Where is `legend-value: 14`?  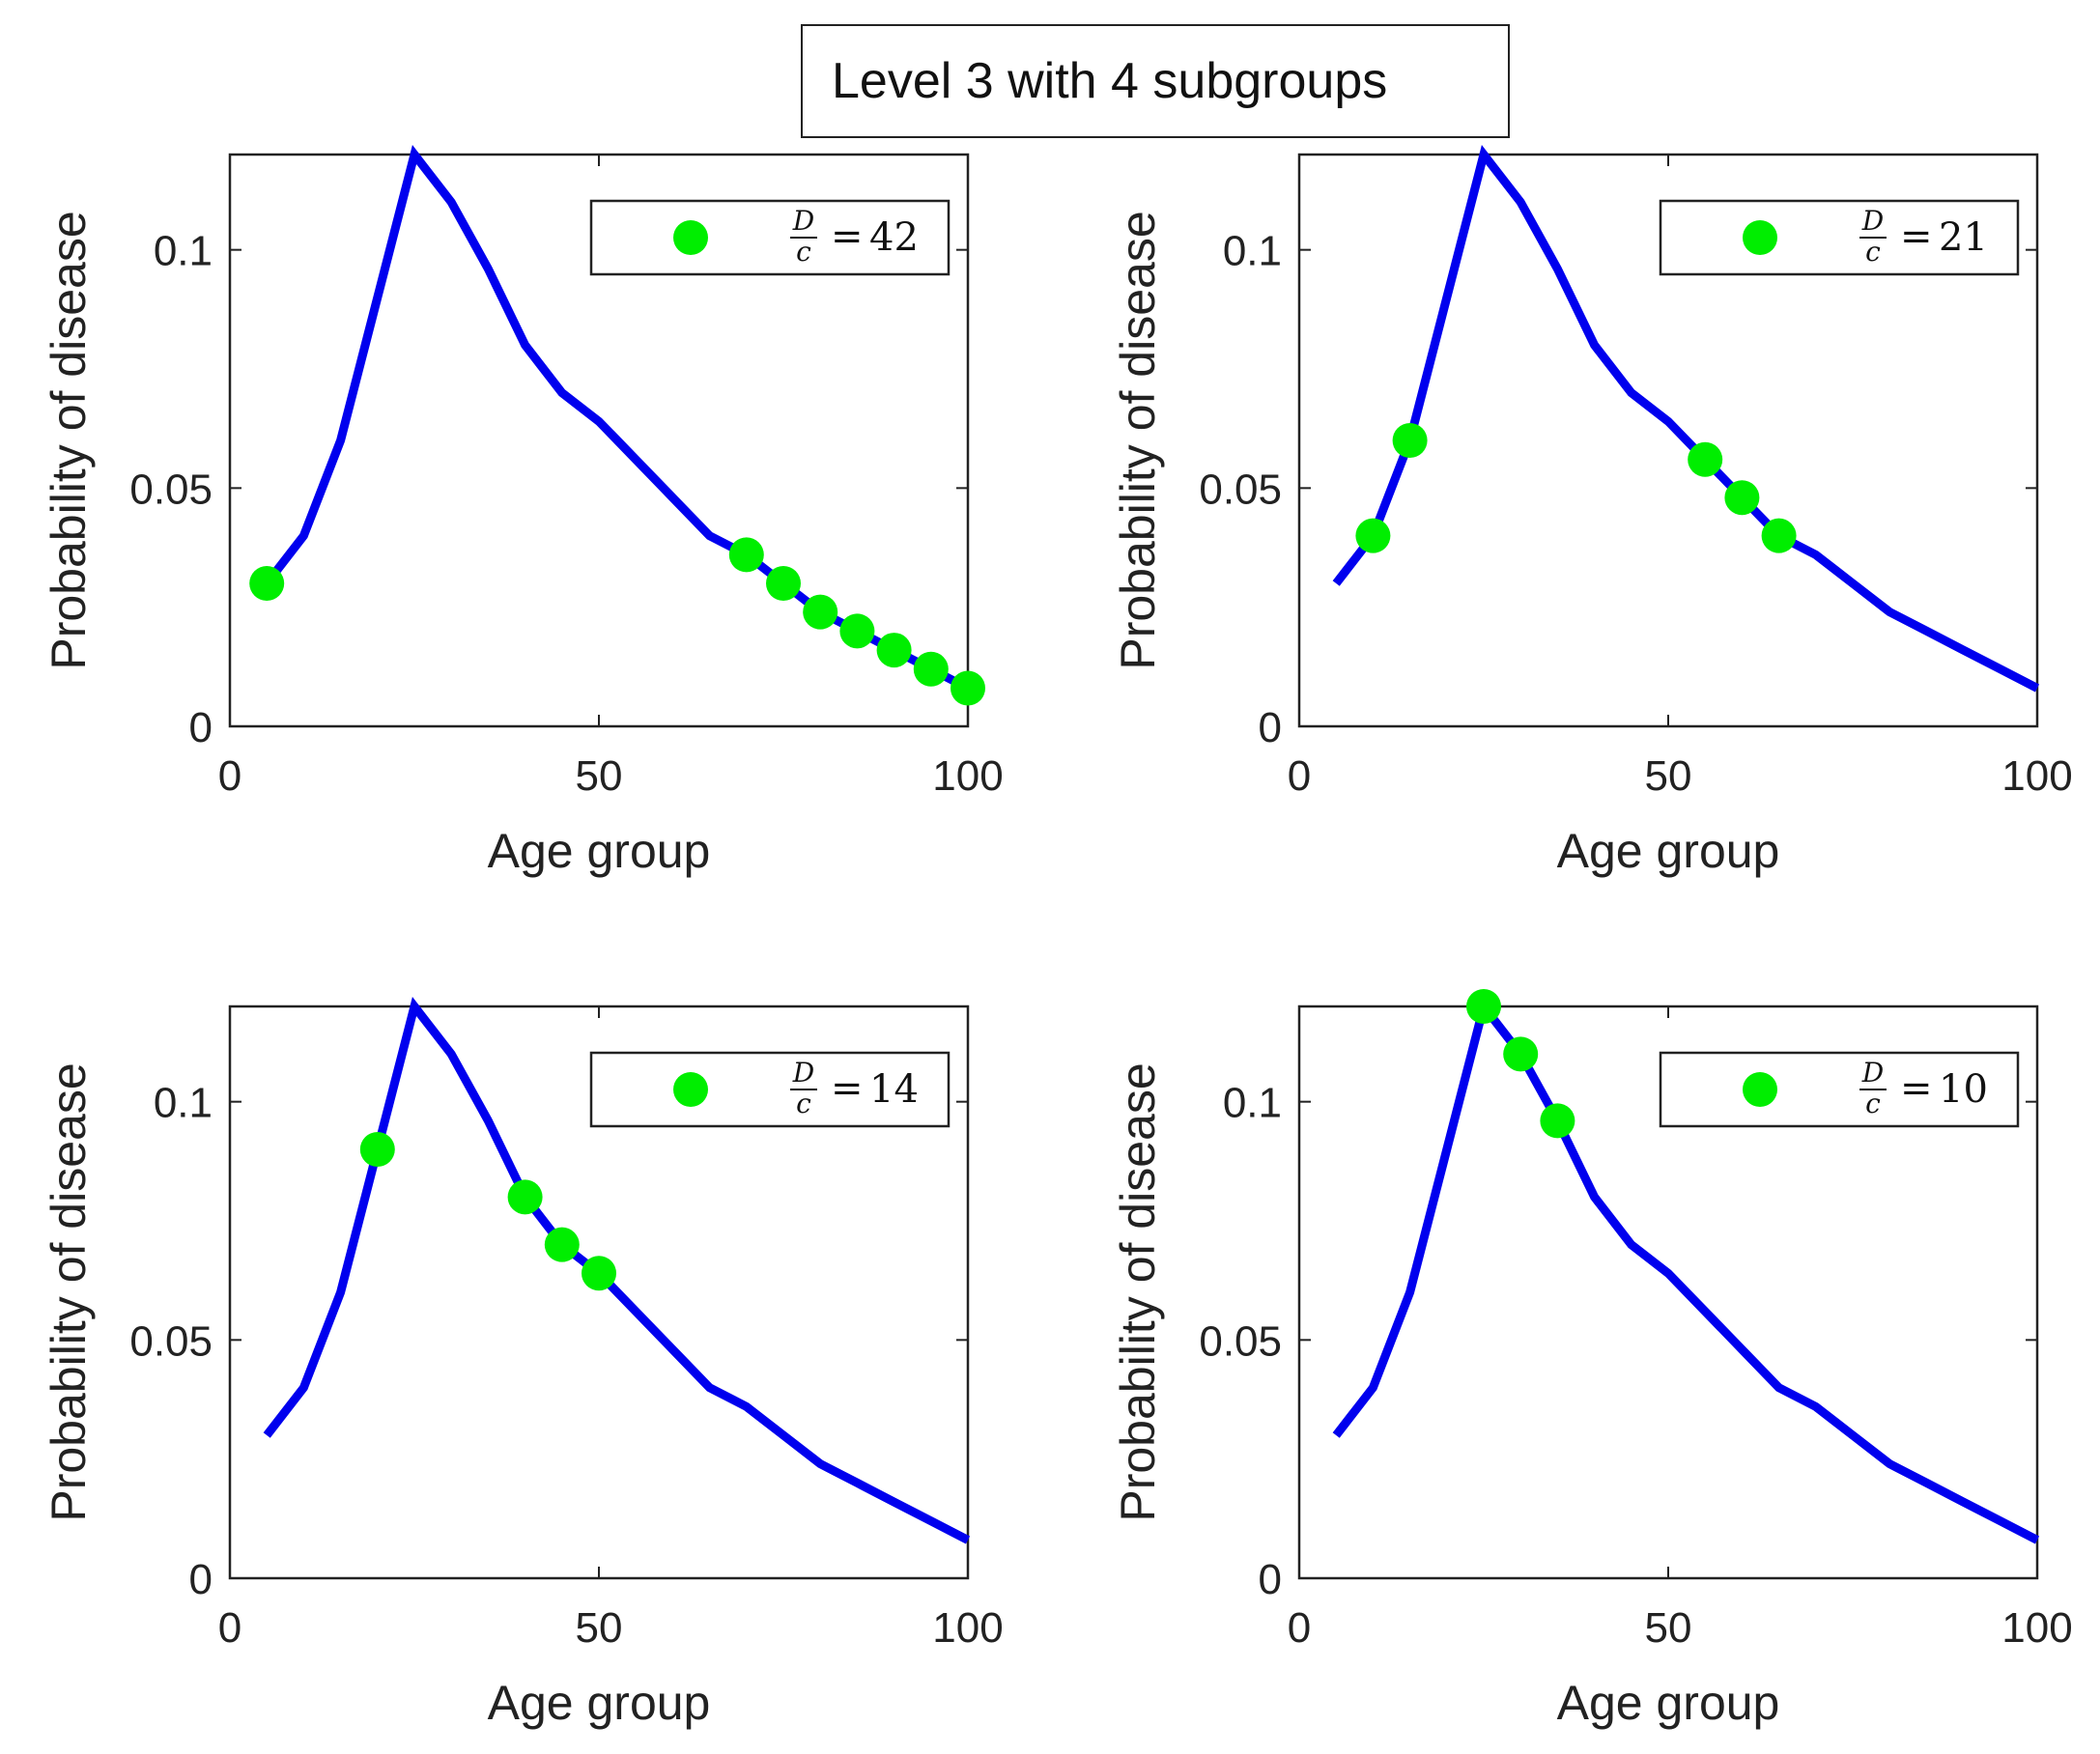
legend-value: 14 is located at coordinates (894, 1089).